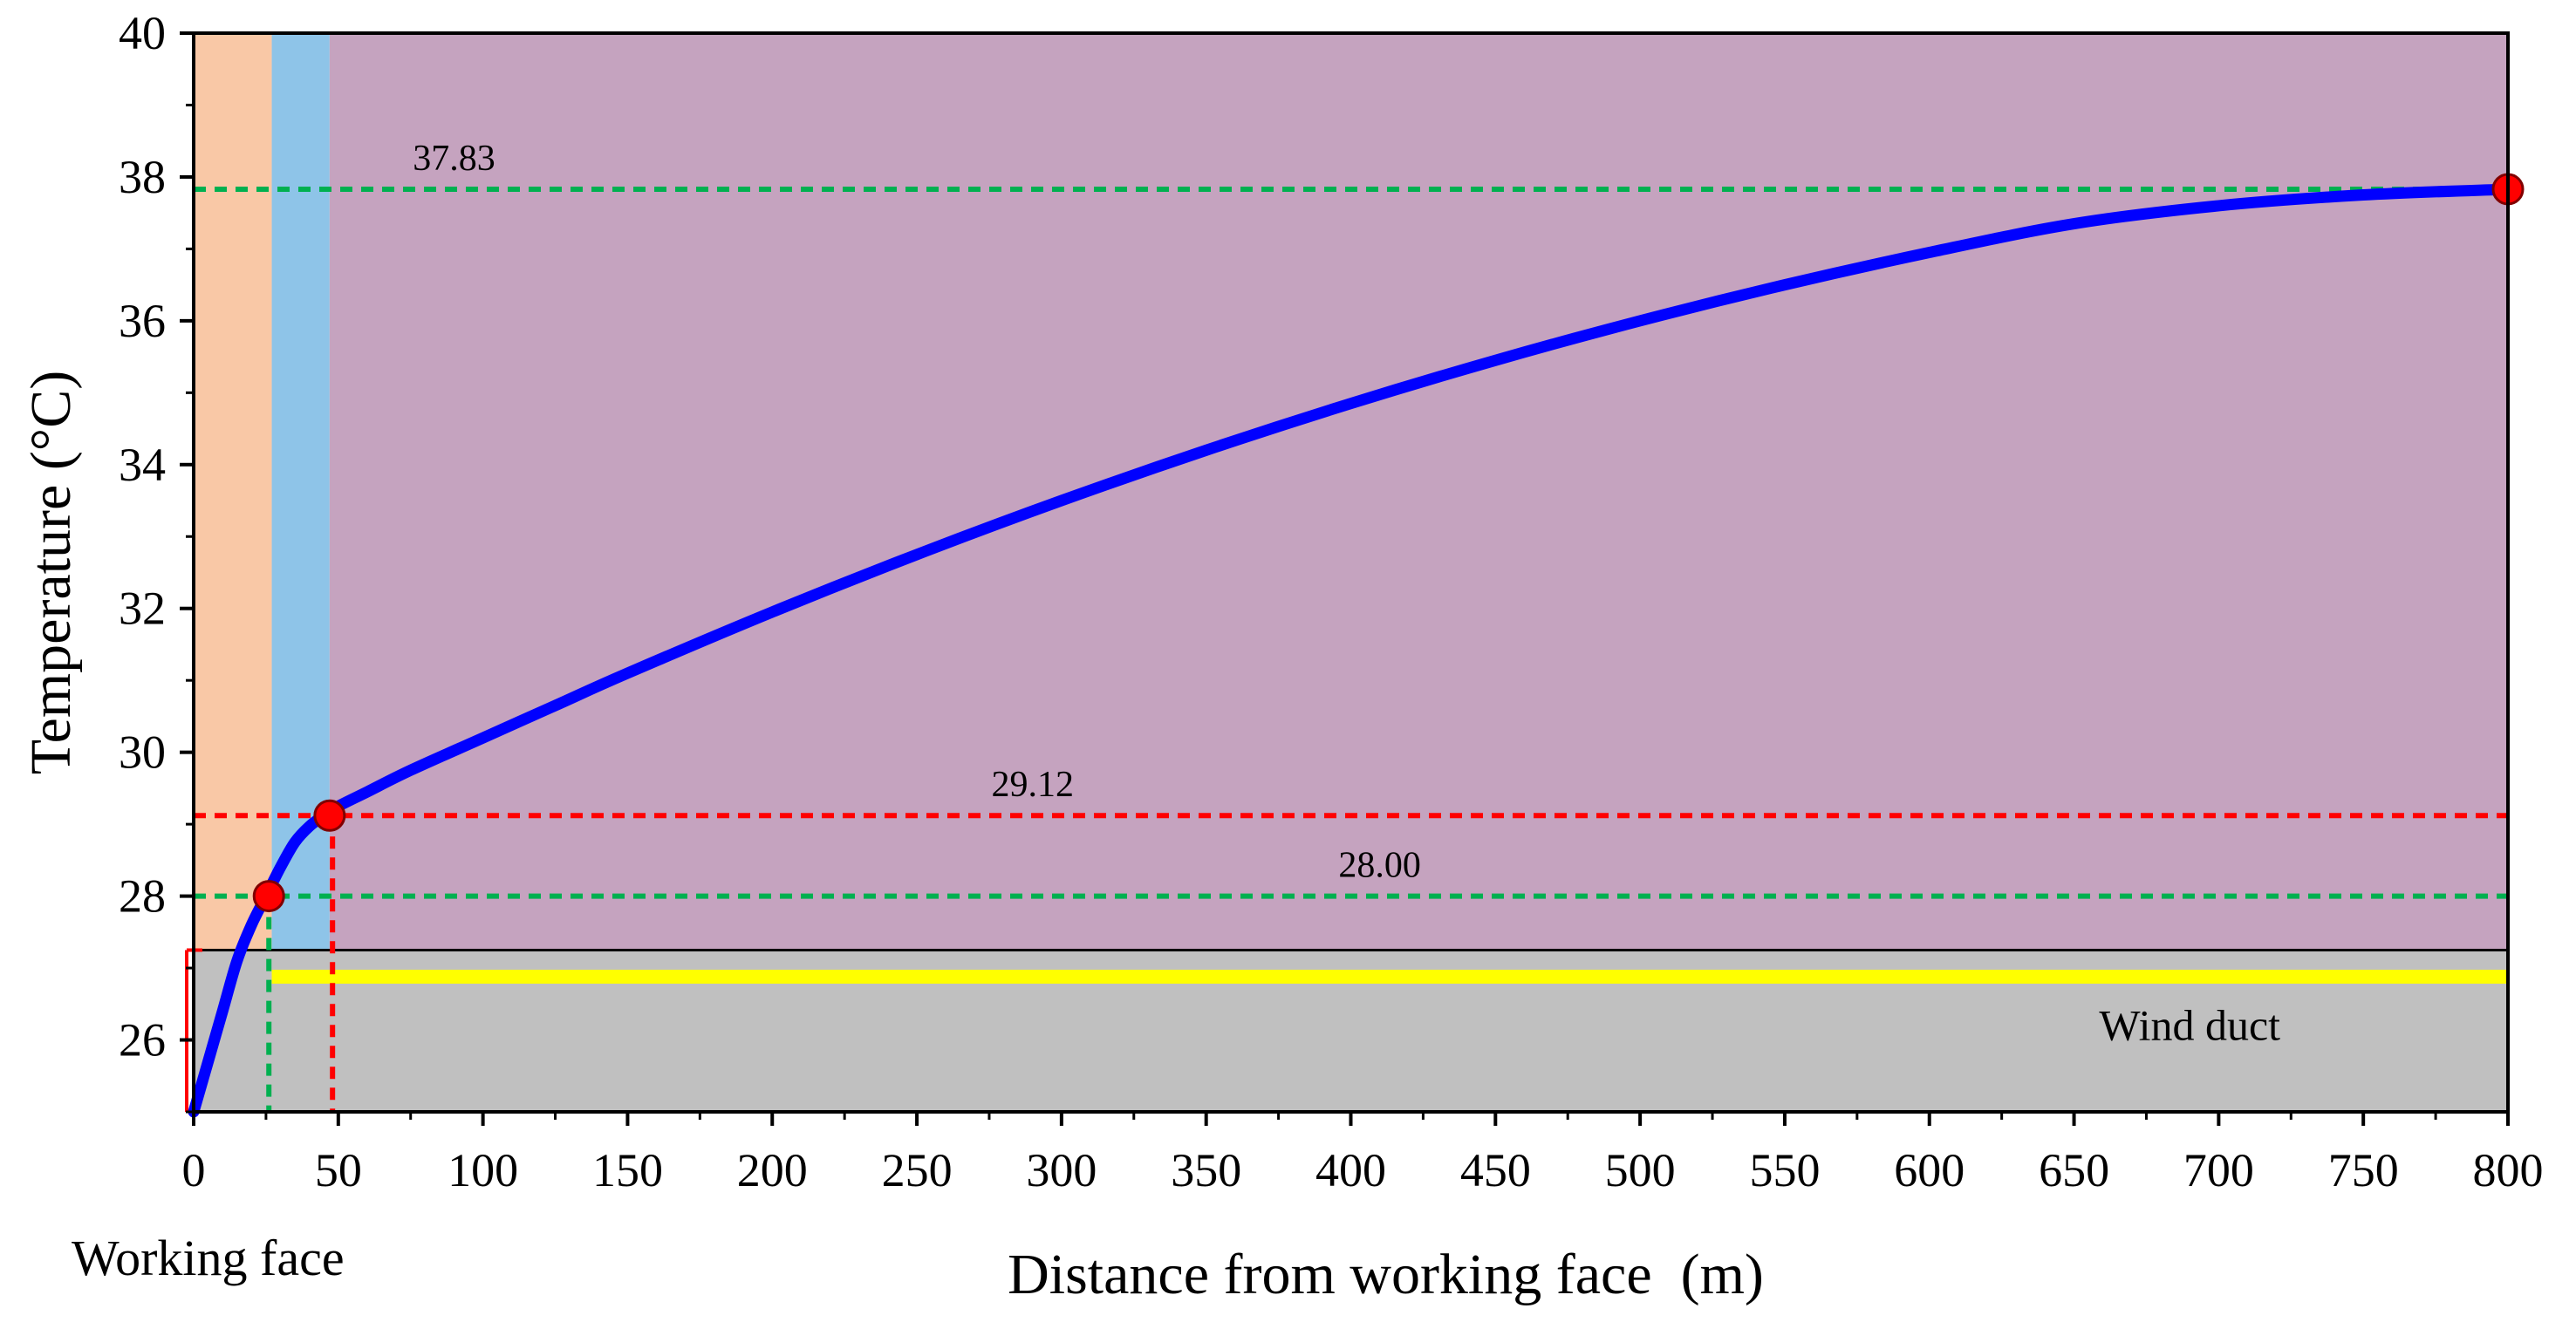 The image size is (2576, 1329). I want to click on x-tick-label-15: 750, so click(2363, 1170).